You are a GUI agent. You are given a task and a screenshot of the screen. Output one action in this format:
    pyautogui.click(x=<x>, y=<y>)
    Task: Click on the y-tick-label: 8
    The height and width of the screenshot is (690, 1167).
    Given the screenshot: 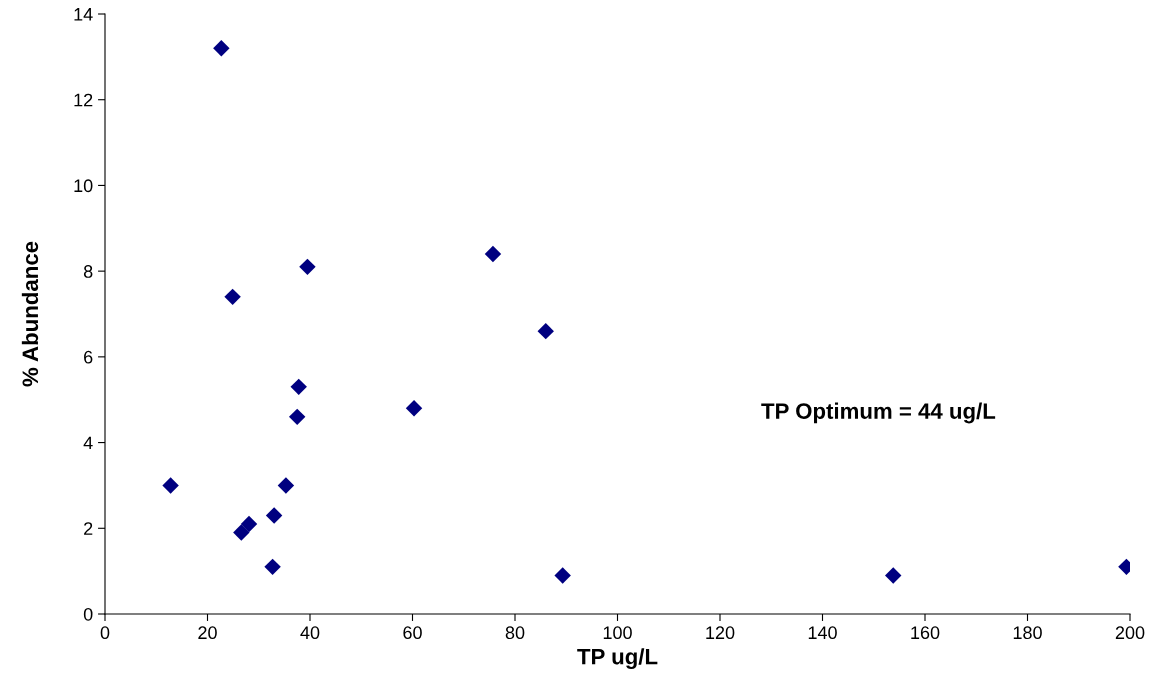 What is the action you would take?
    pyautogui.click(x=88, y=271)
    